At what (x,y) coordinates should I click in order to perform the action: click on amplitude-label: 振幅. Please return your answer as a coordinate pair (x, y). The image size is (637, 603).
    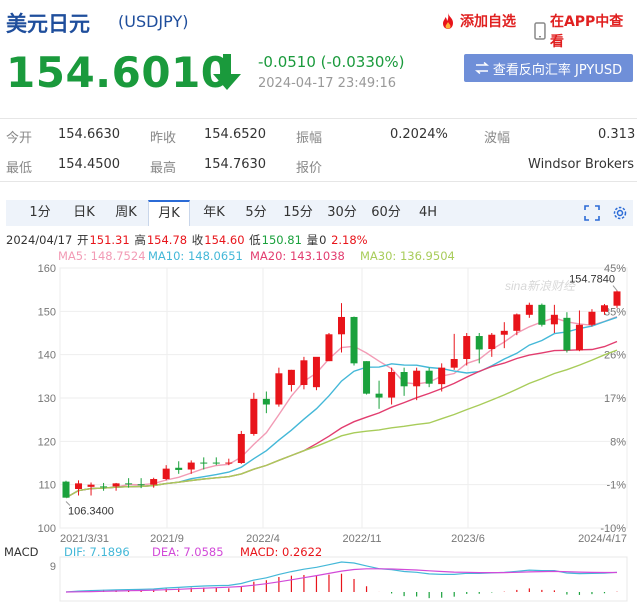
    Looking at the image, I should click on (309, 138).